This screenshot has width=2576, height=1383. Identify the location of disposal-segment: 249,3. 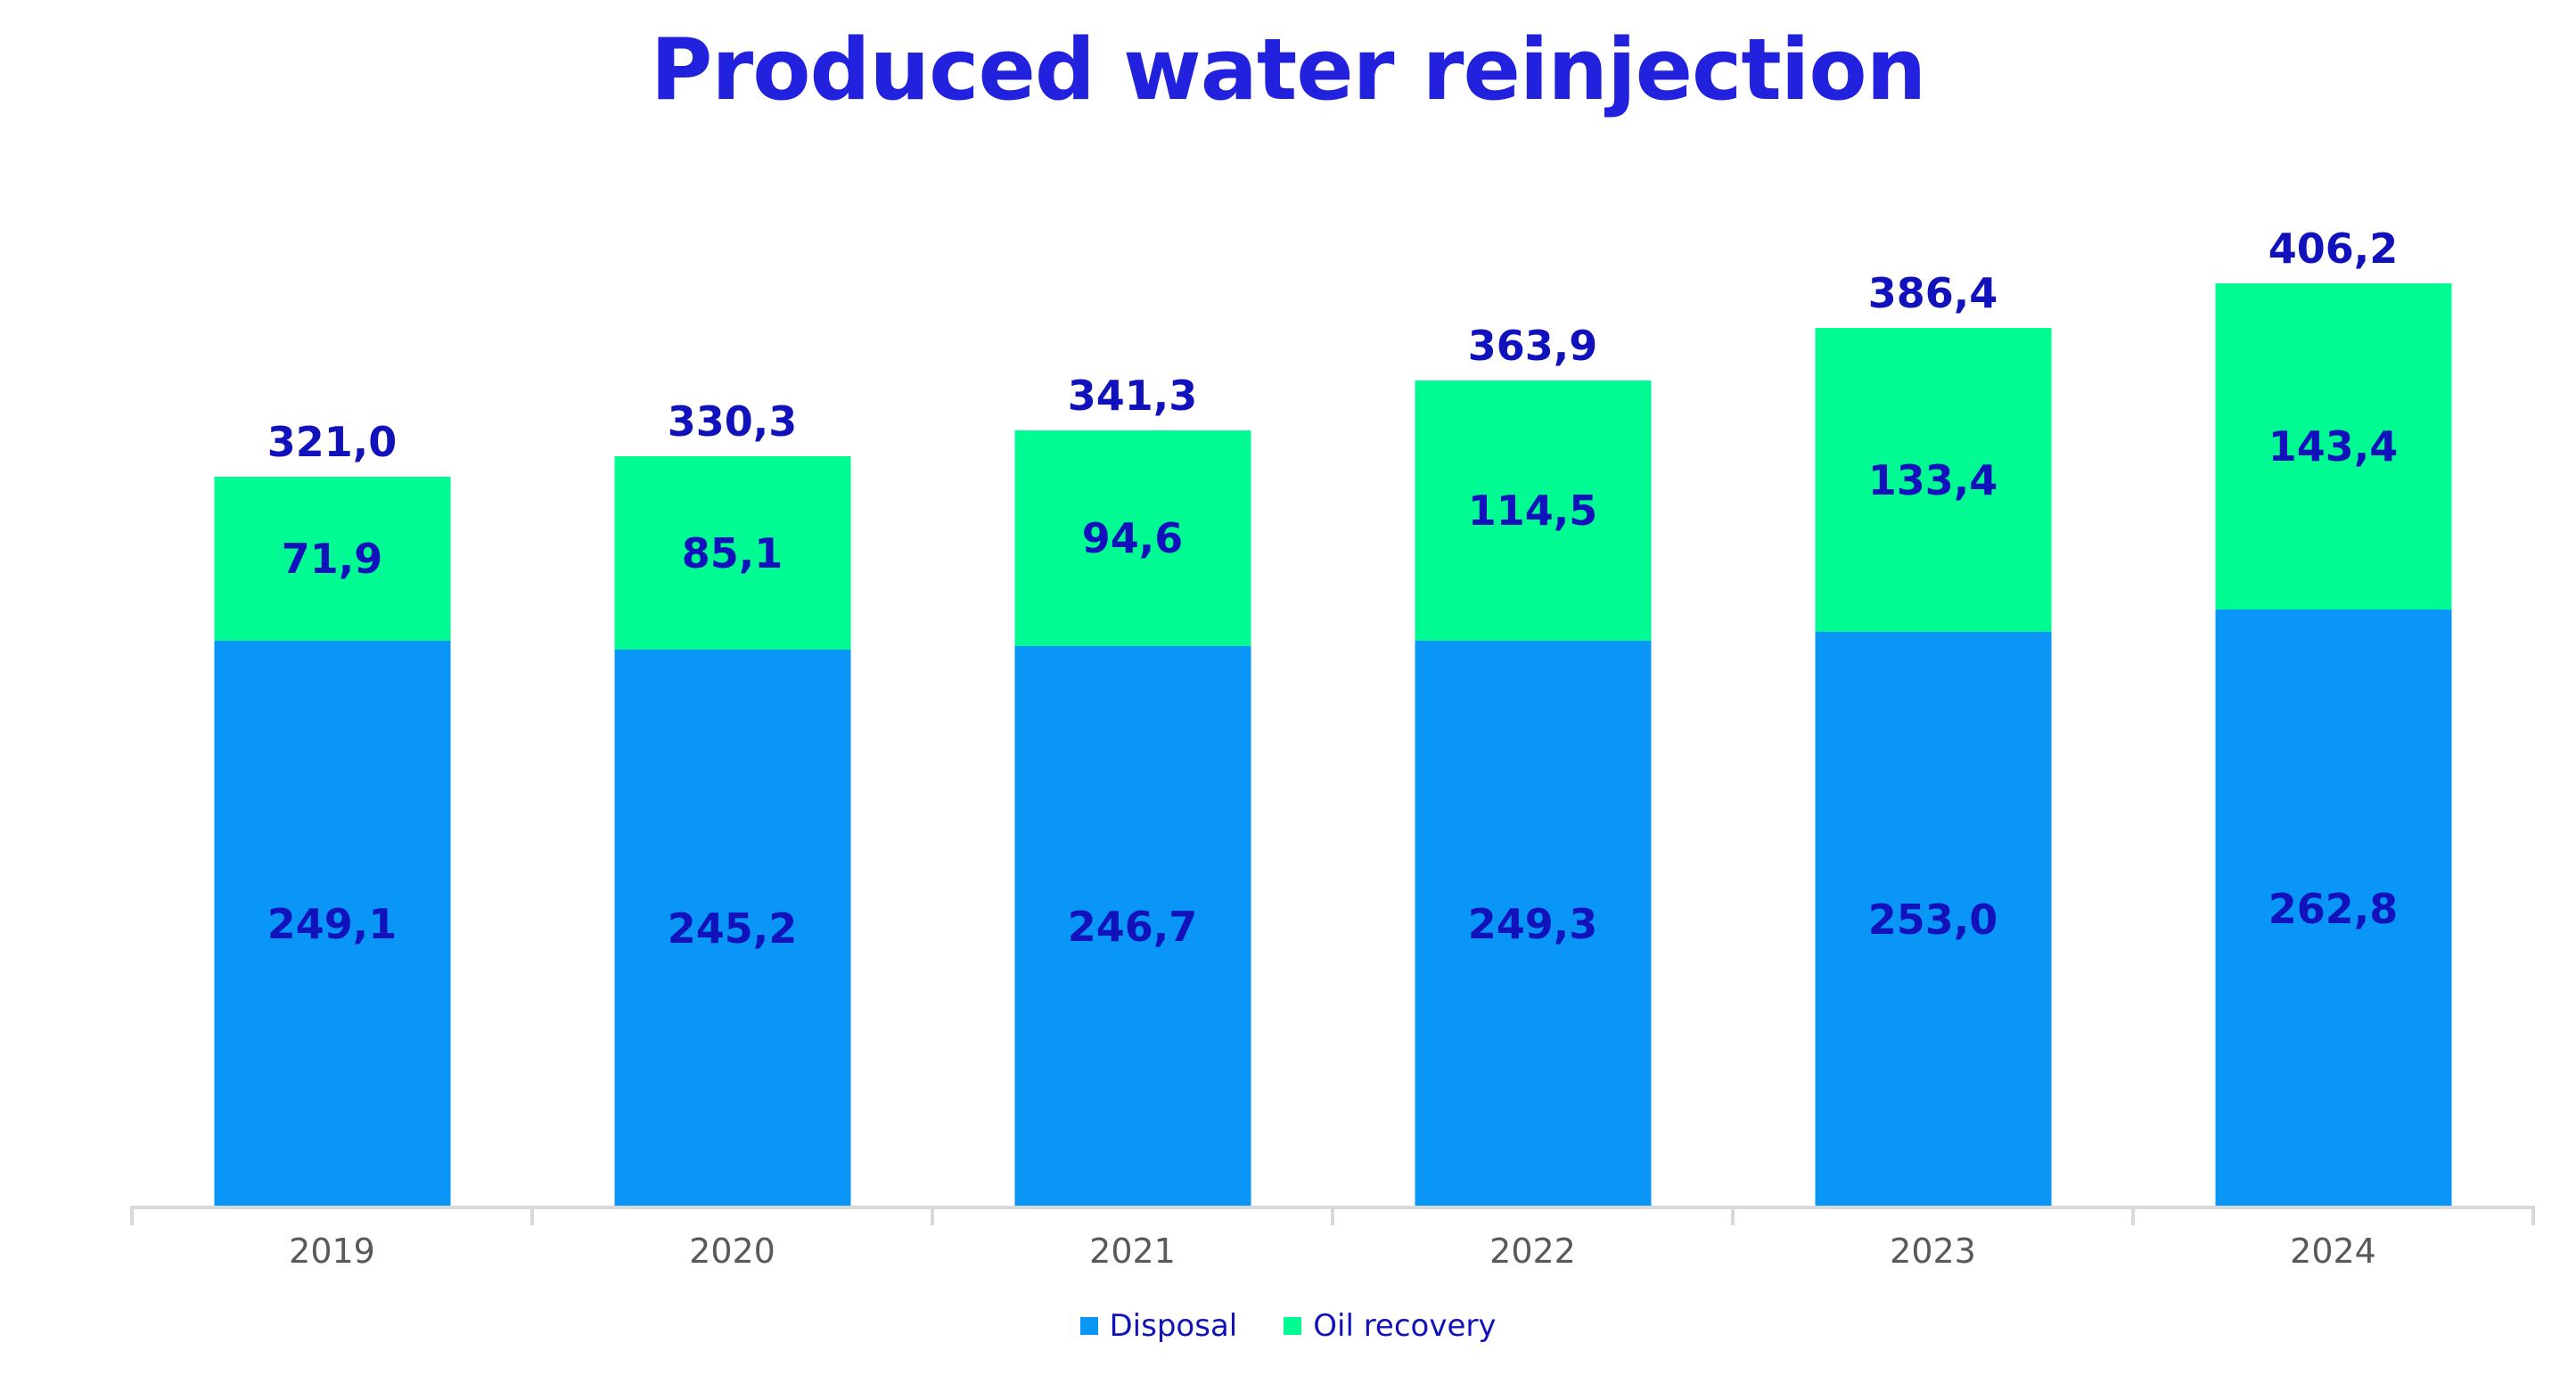
(1533, 924).